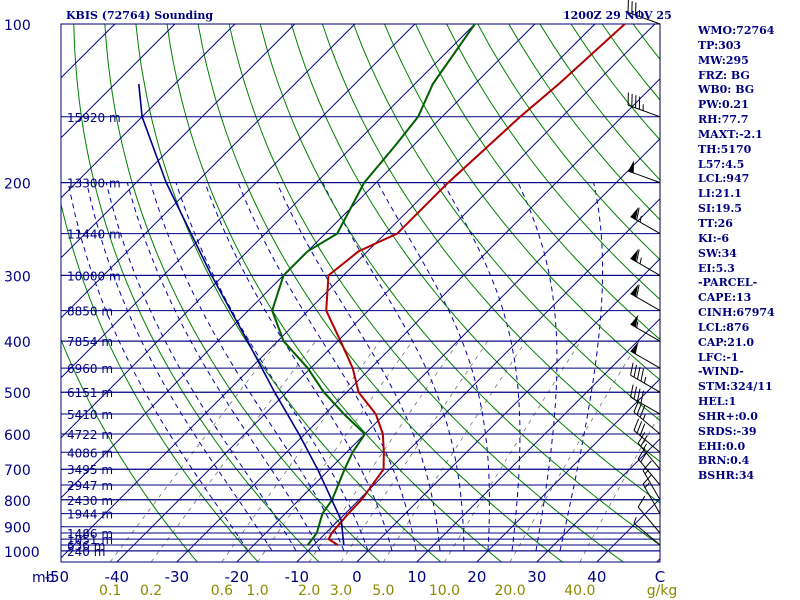 The image size is (800, 600). What do you see at coordinates (17, 277) in the screenshot?
I see `pressure-tick-label: 300` at bounding box center [17, 277].